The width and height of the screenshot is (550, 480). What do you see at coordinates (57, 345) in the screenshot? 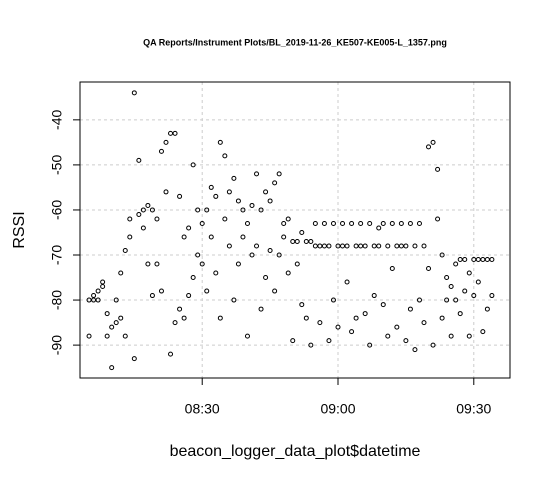
I see `y-tick-label: -90` at bounding box center [57, 345].